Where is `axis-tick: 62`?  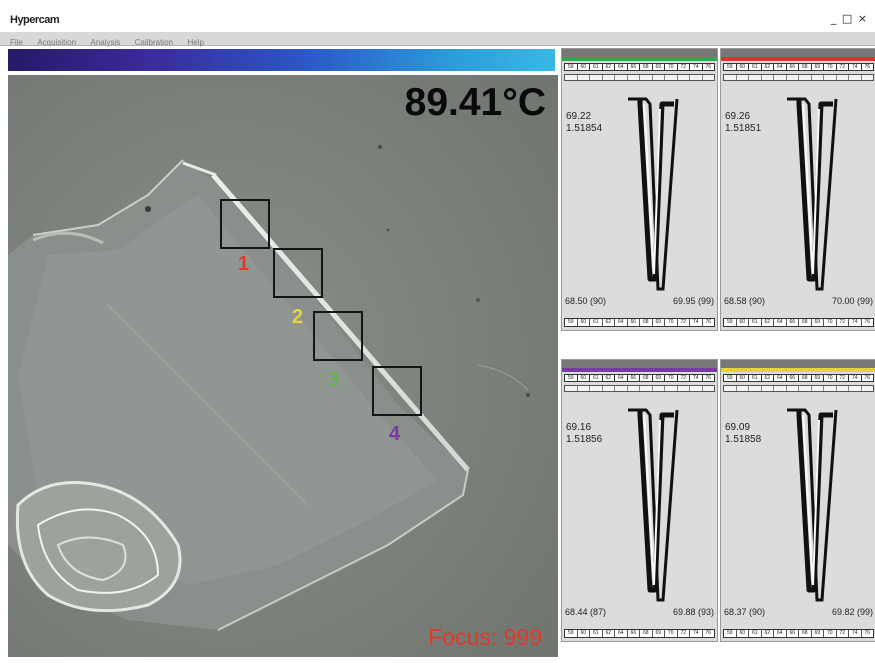
axis-tick: 62 is located at coordinates (768, 633).